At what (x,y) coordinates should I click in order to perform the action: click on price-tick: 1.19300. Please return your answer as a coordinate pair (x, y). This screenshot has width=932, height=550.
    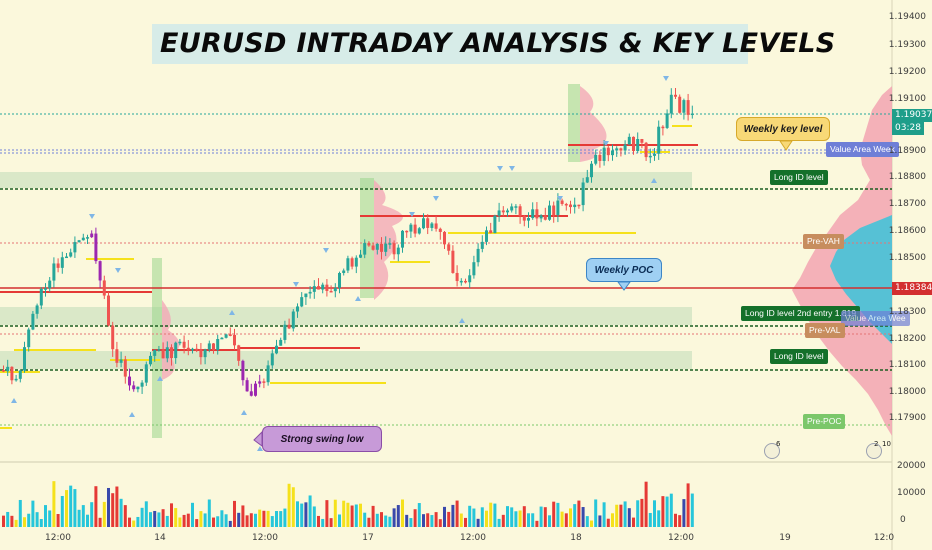
    Looking at the image, I should click on (907, 45).